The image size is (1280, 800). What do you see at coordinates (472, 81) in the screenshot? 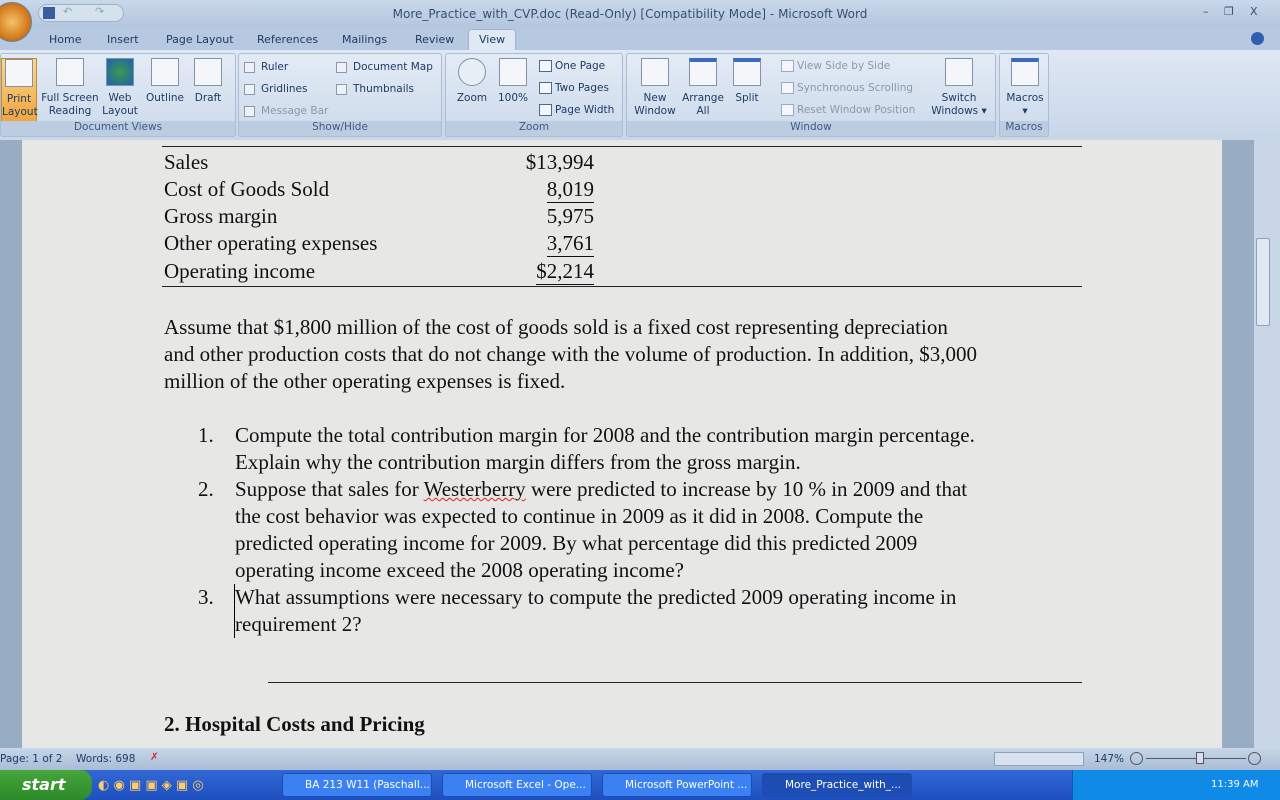
I see `zoom-button: Zoom` at bounding box center [472, 81].